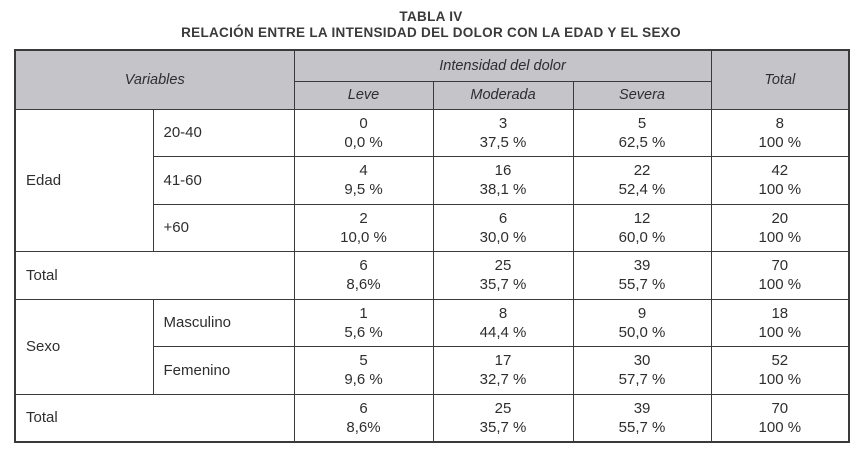 This screenshot has width=860, height=459. Describe the element at coordinates (503, 361) in the screenshot. I see `cell-count: 17` at that location.